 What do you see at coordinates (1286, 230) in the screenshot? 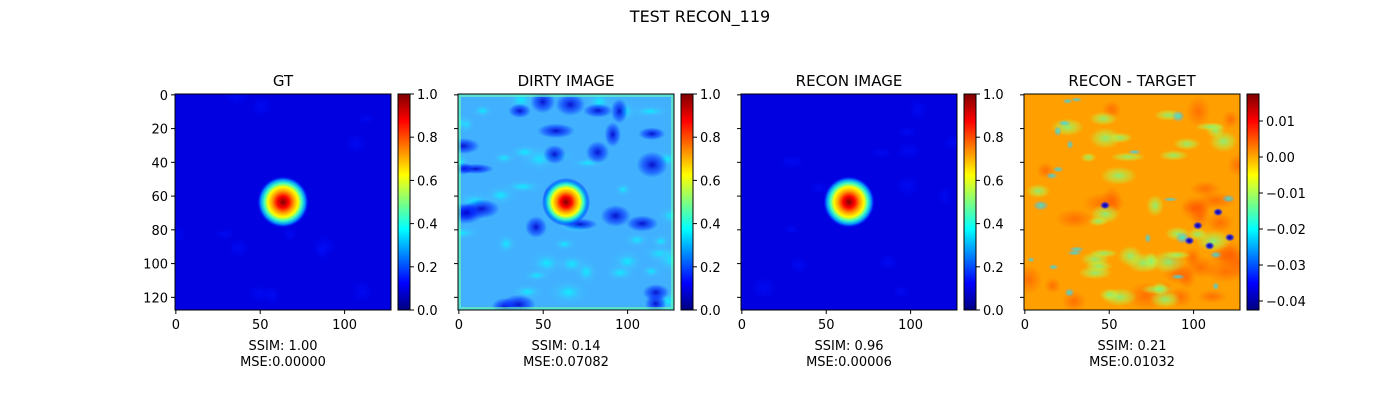
I see `colorbar-tick-label: −0.02` at bounding box center [1286, 230].